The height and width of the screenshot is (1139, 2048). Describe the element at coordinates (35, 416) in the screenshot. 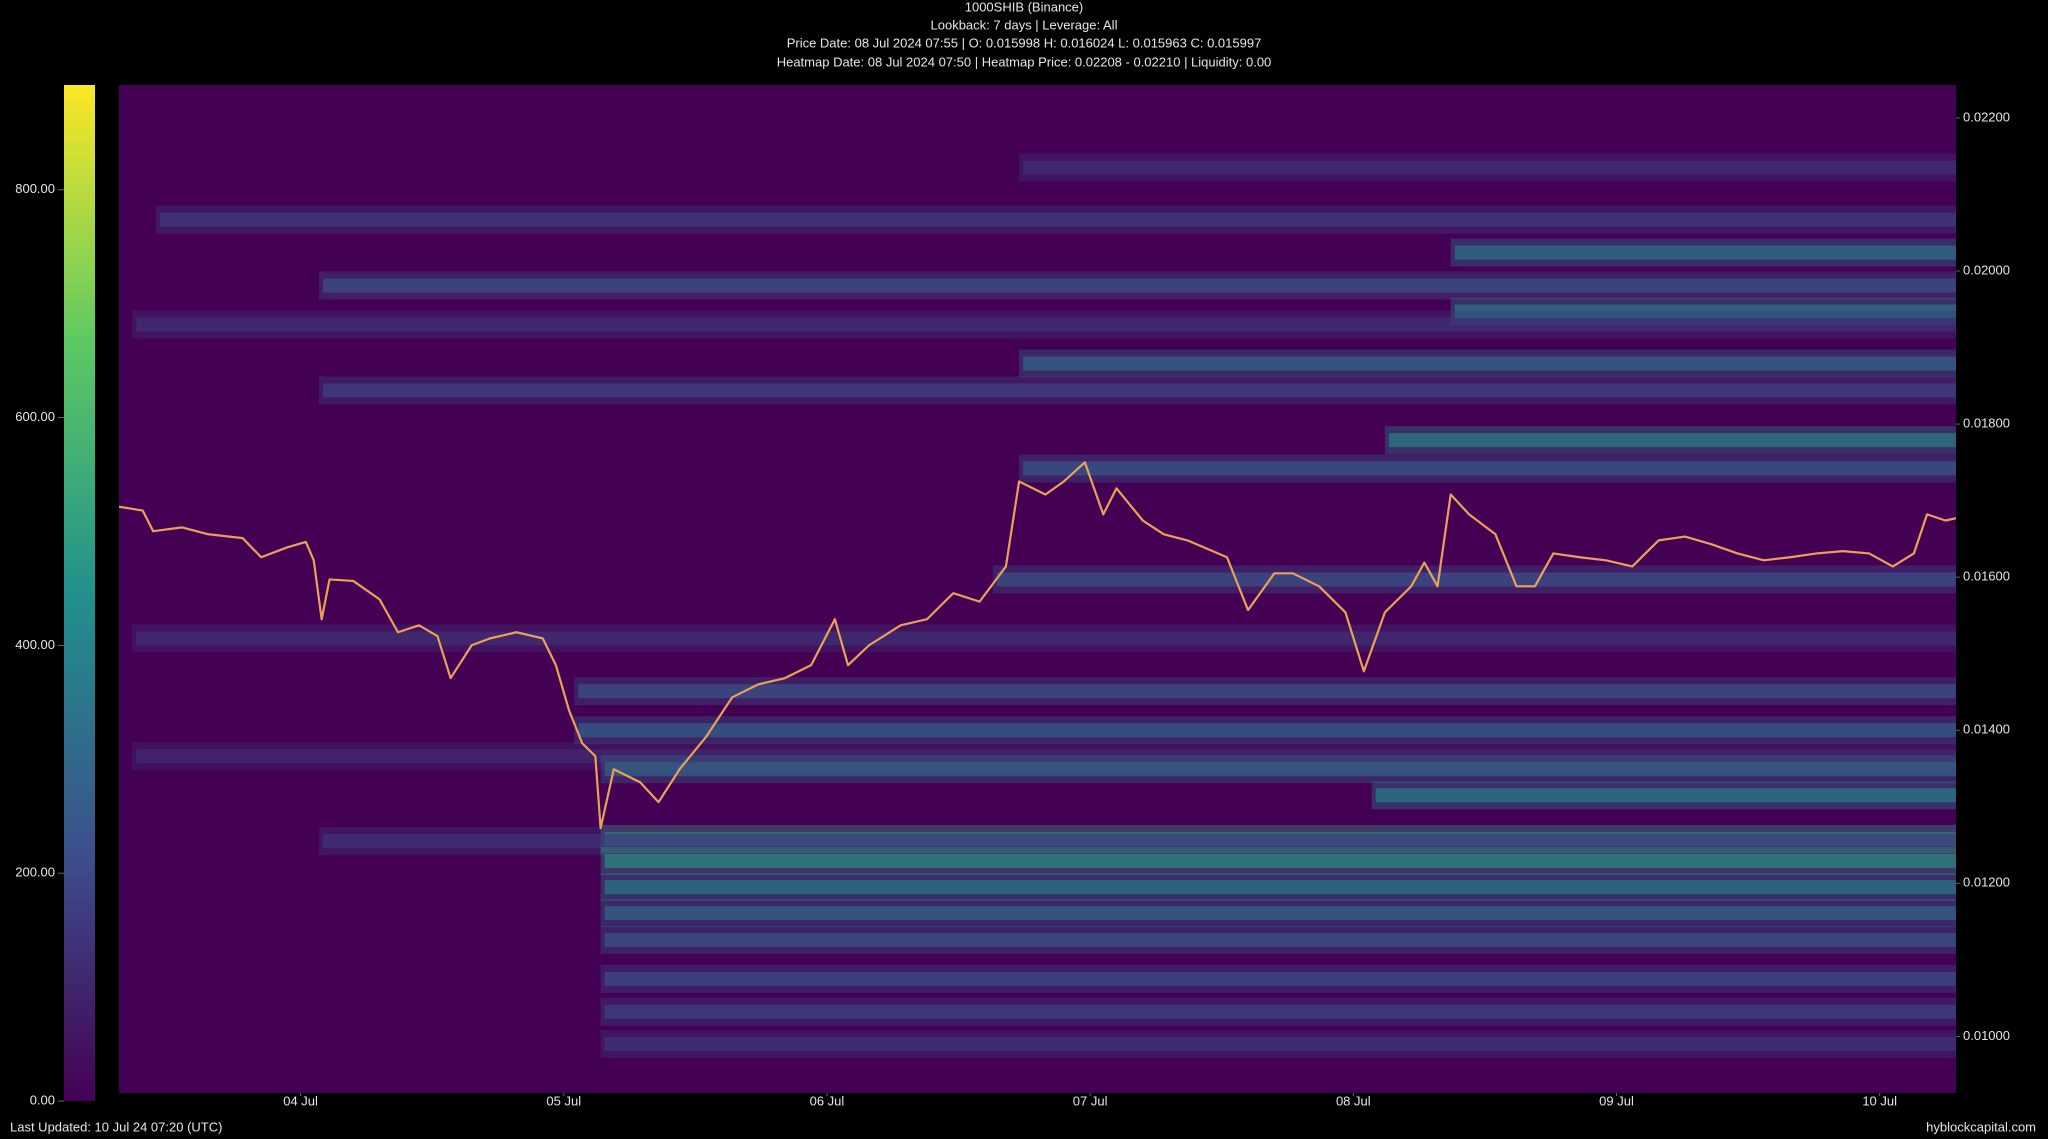

I see `colorbar-tick-label: 600.00` at that location.